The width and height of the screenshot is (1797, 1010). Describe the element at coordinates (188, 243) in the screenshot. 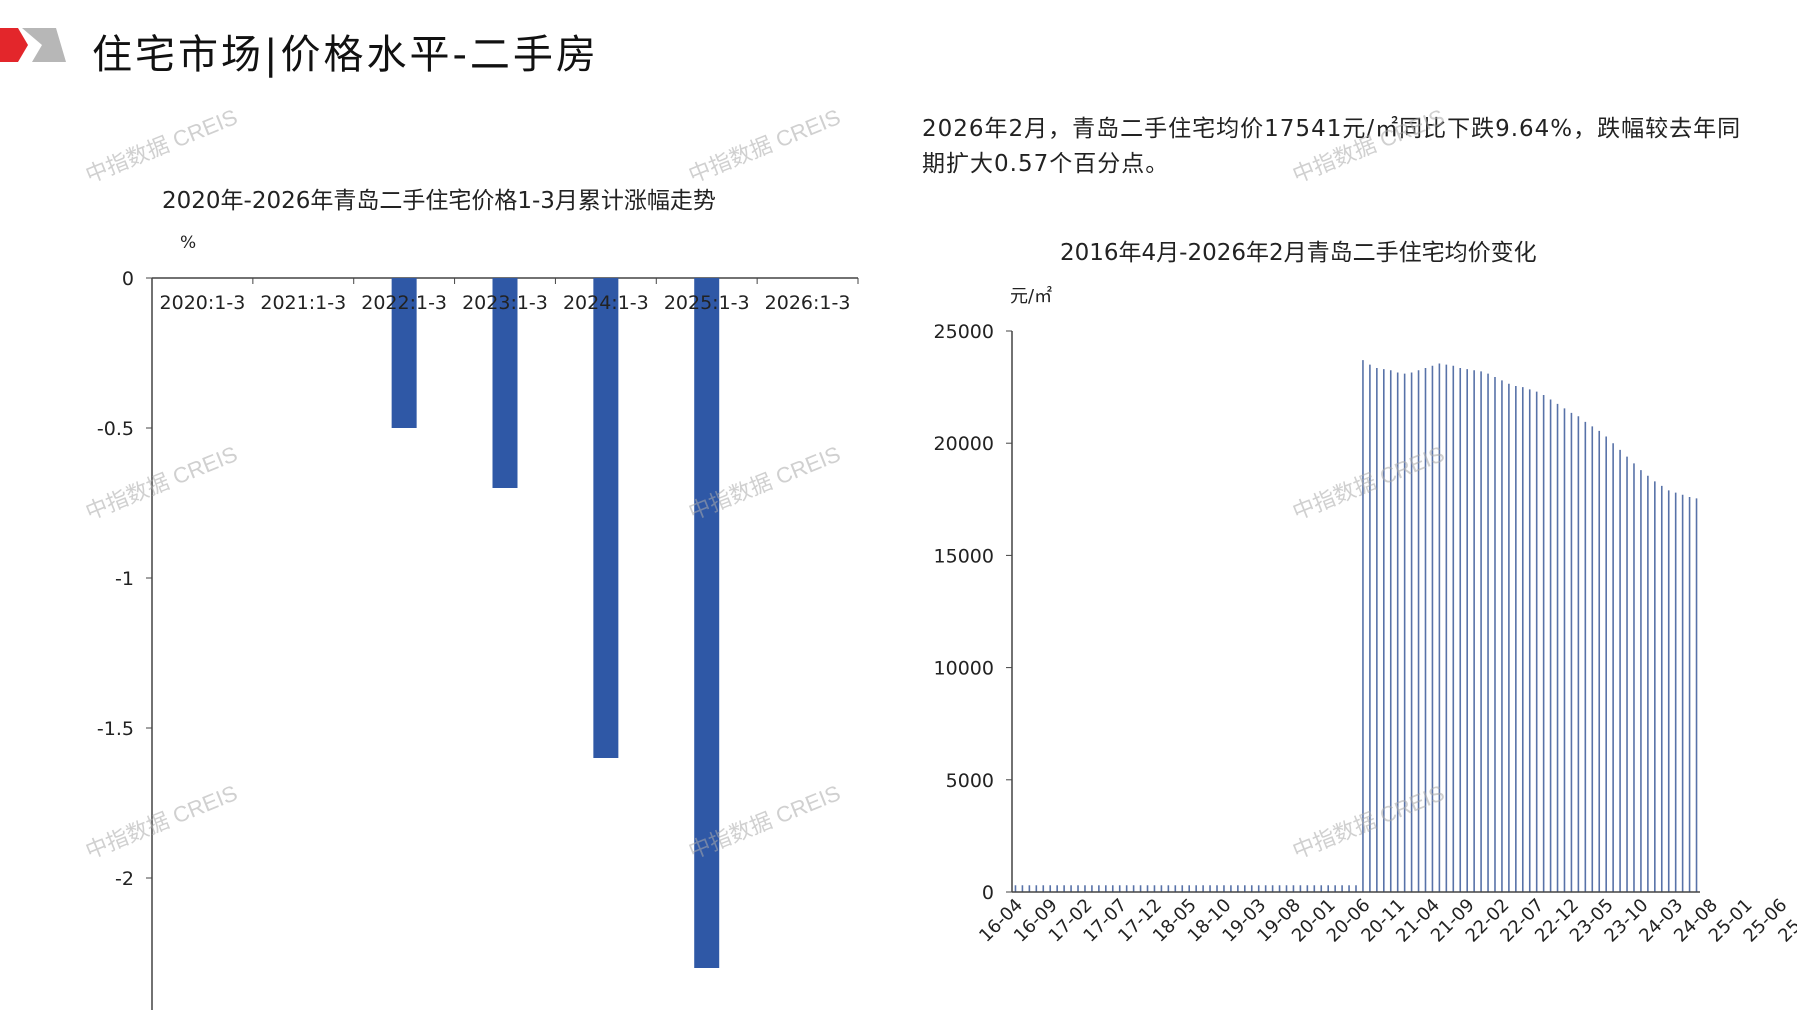

I see `y-axis-label: %` at that location.